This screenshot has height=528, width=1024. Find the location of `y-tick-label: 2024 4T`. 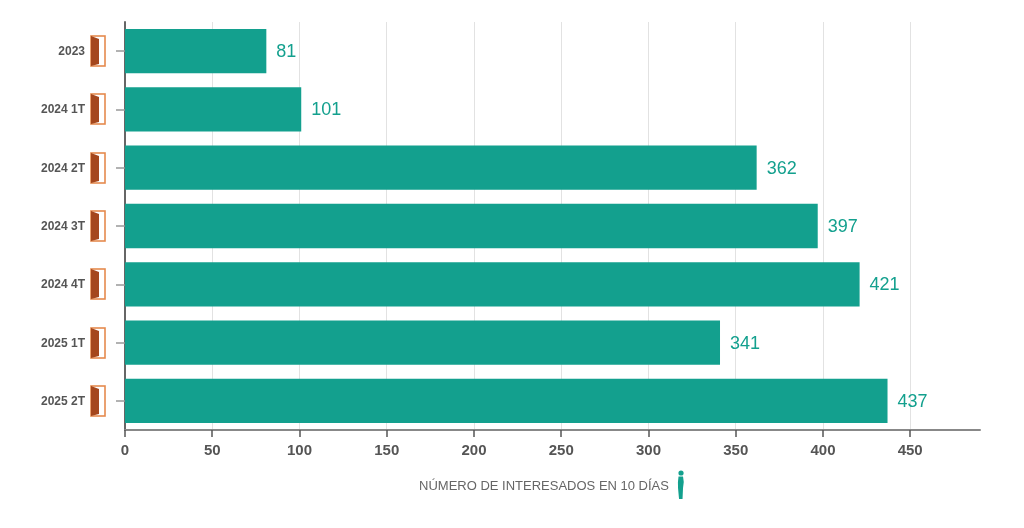

y-tick-label: 2024 4T is located at coordinates (63, 284).